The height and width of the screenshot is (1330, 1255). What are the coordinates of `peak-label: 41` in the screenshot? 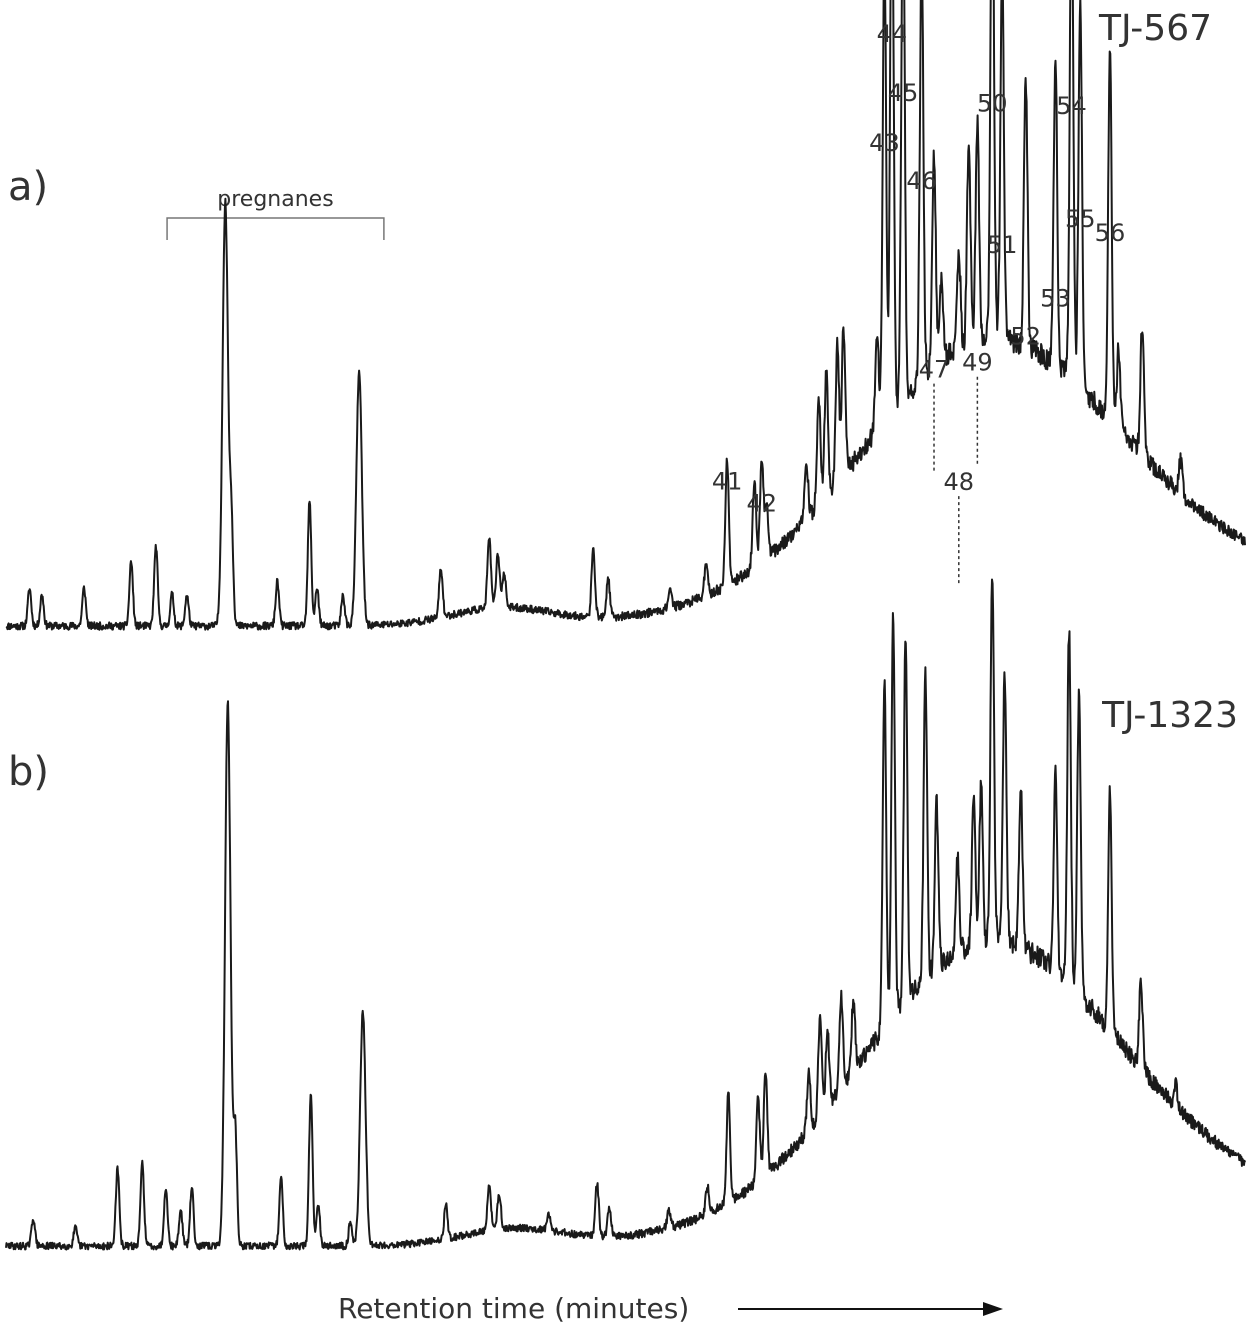 It's located at (727, 482).